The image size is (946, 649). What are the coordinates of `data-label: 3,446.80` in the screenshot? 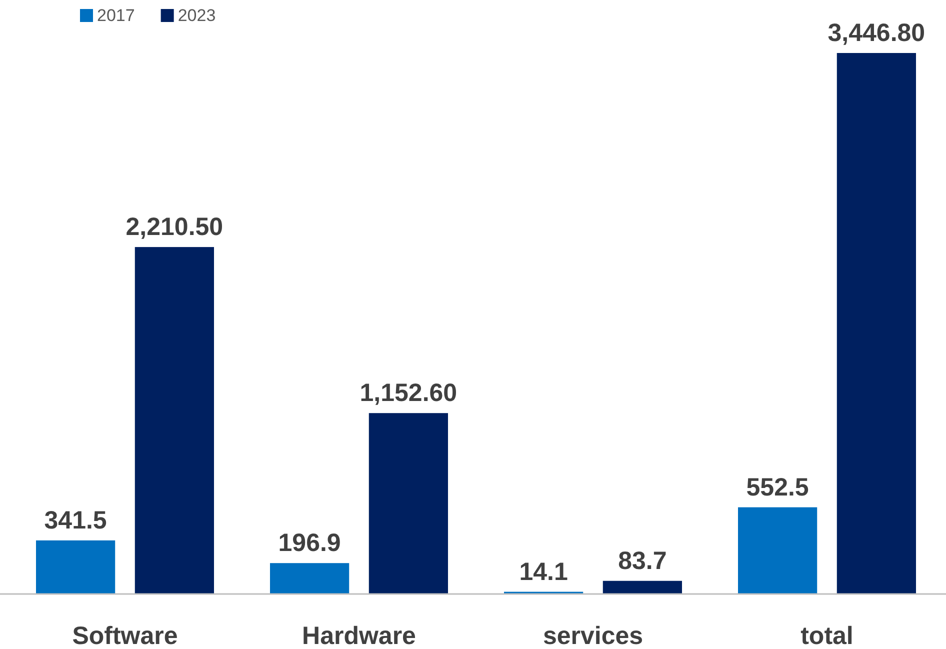 It's located at (877, 33).